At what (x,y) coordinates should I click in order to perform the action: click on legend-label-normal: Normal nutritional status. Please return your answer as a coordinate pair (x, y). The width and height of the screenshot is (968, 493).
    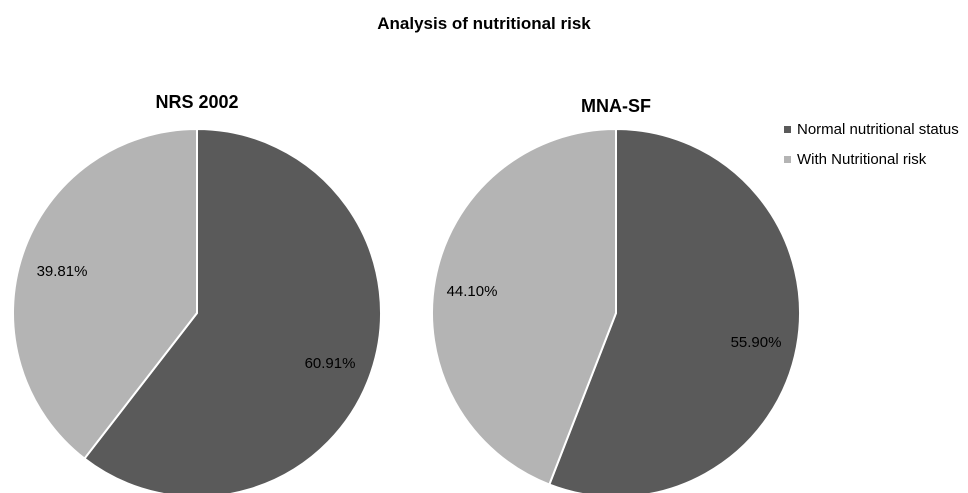
    Looking at the image, I should click on (878, 129).